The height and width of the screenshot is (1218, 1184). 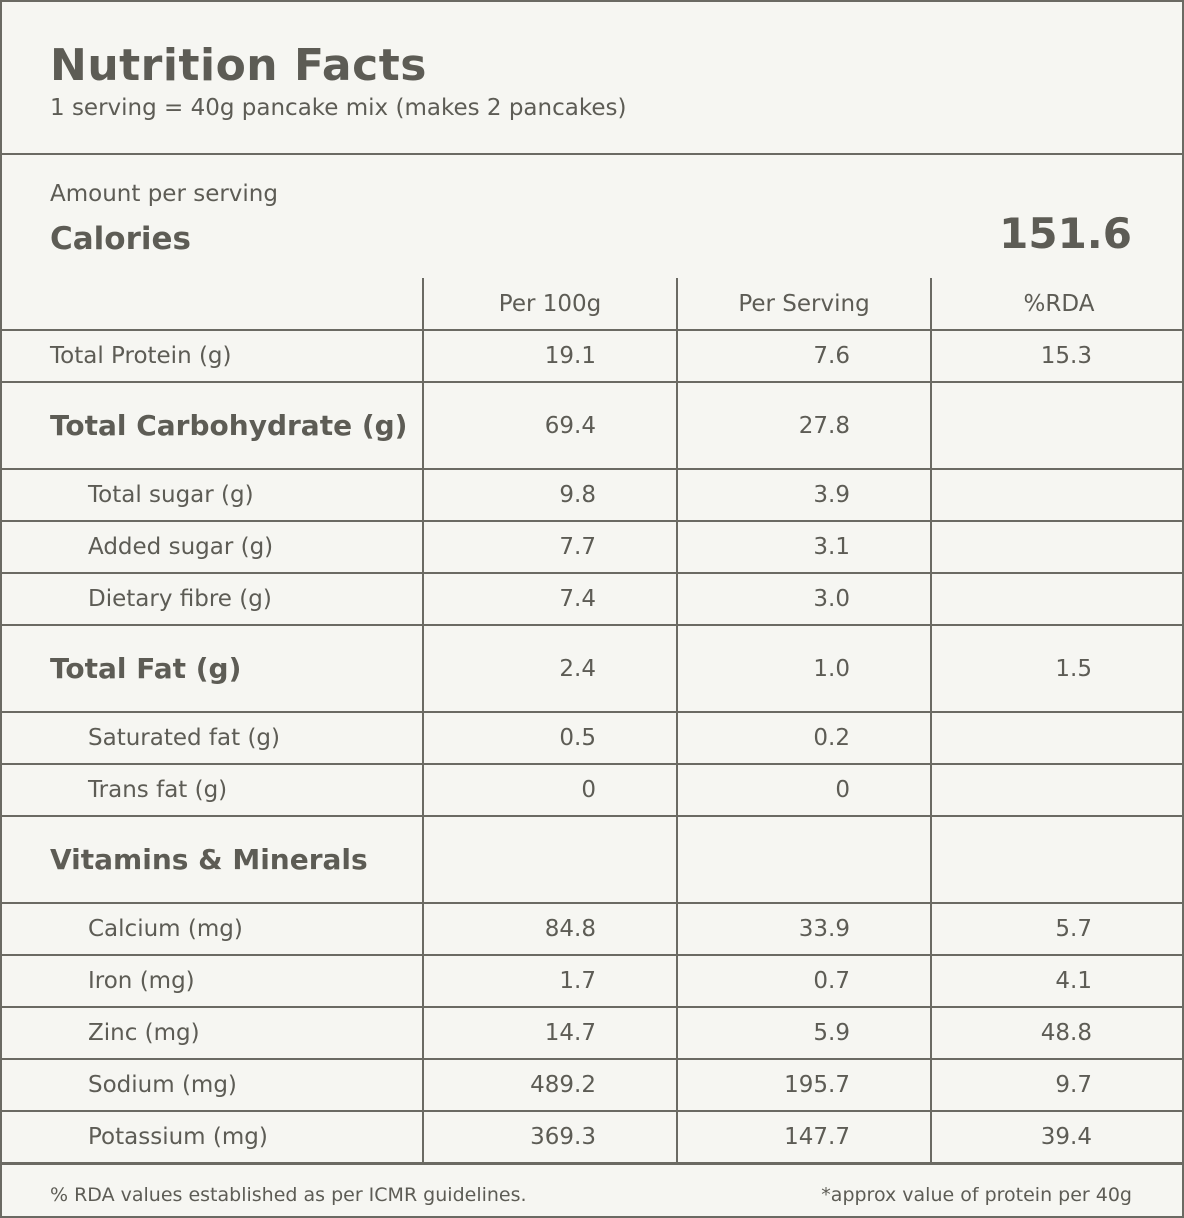 What do you see at coordinates (1057, 668) in the screenshot?
I see `rda-value: 1.5` at bounding box center [1057, 668].